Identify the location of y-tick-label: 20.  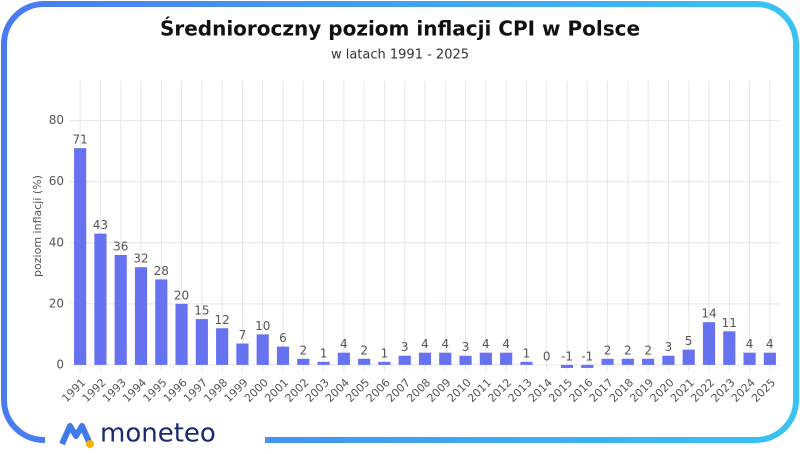
(56, 303).